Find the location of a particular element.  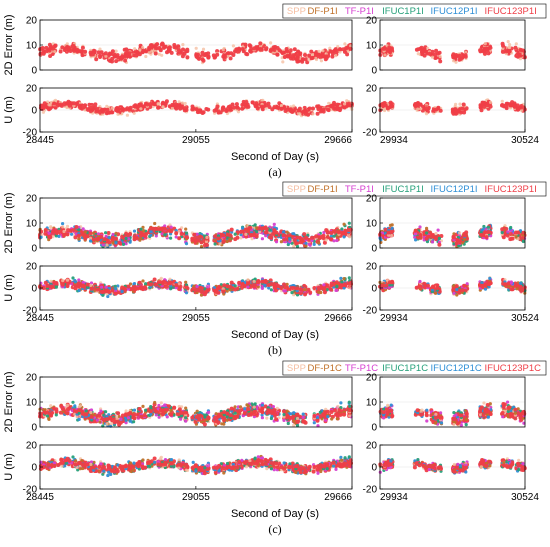

x-axis-label: Second of Day (s) is located at coordinates (275, 335).